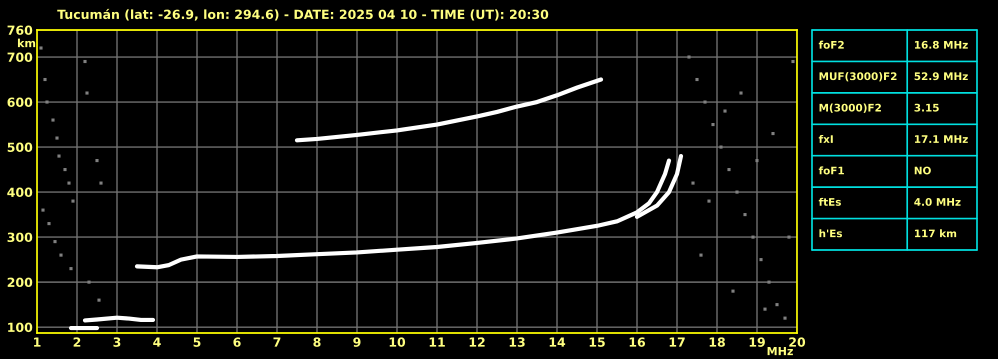 The height and width of the screenshot is (359, 998). Describe the element at coordinates (77, 342) in the screenshot. I see `x-tick-label: 2` at that location.